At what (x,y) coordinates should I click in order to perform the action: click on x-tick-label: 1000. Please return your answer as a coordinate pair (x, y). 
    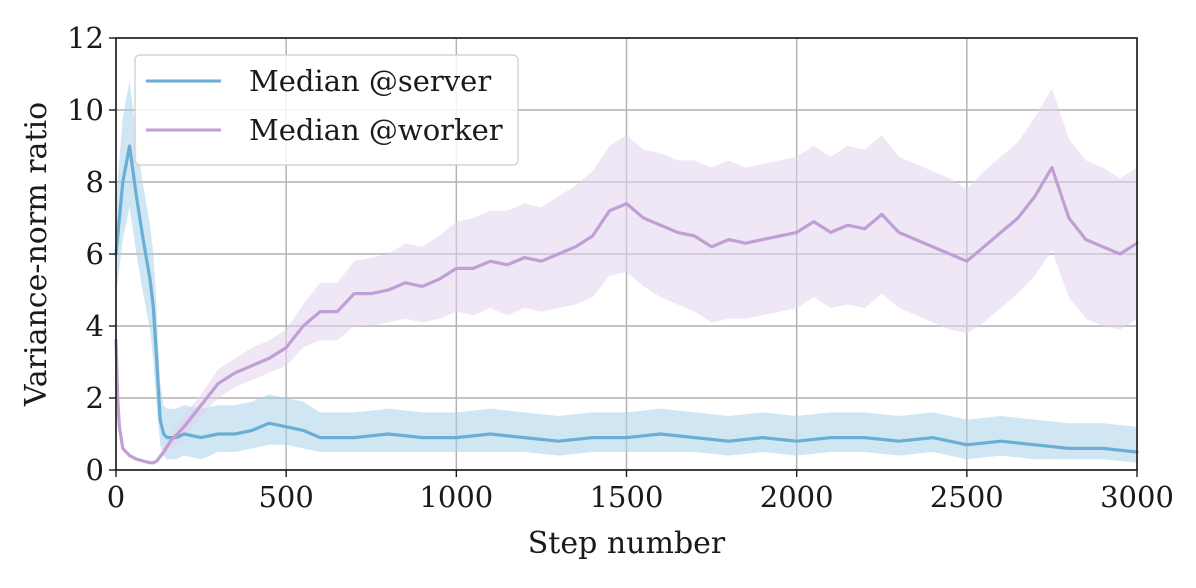
    Looking at the image, I should click on (456, 497).